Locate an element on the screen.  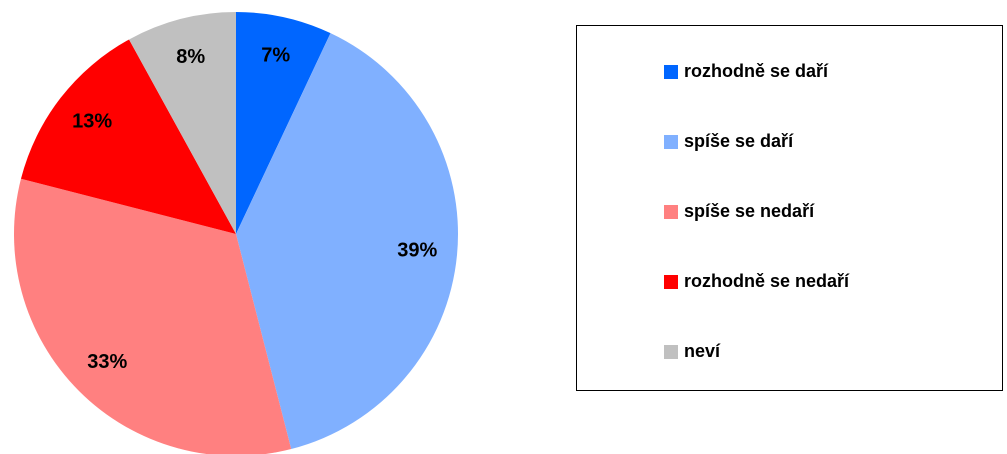
value-label: 8% is located at coordinates (190, 57).